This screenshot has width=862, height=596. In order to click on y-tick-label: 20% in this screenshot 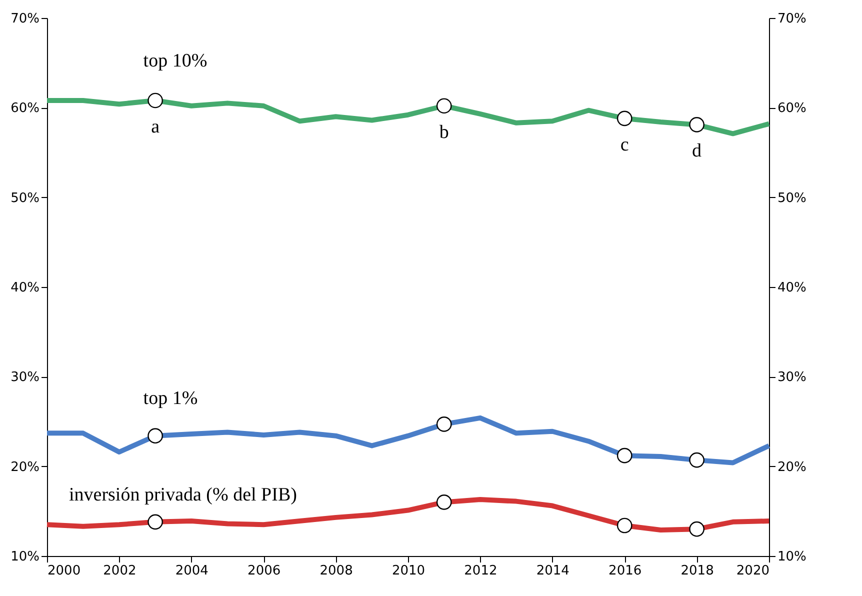, I will do `click(25, 467)`.